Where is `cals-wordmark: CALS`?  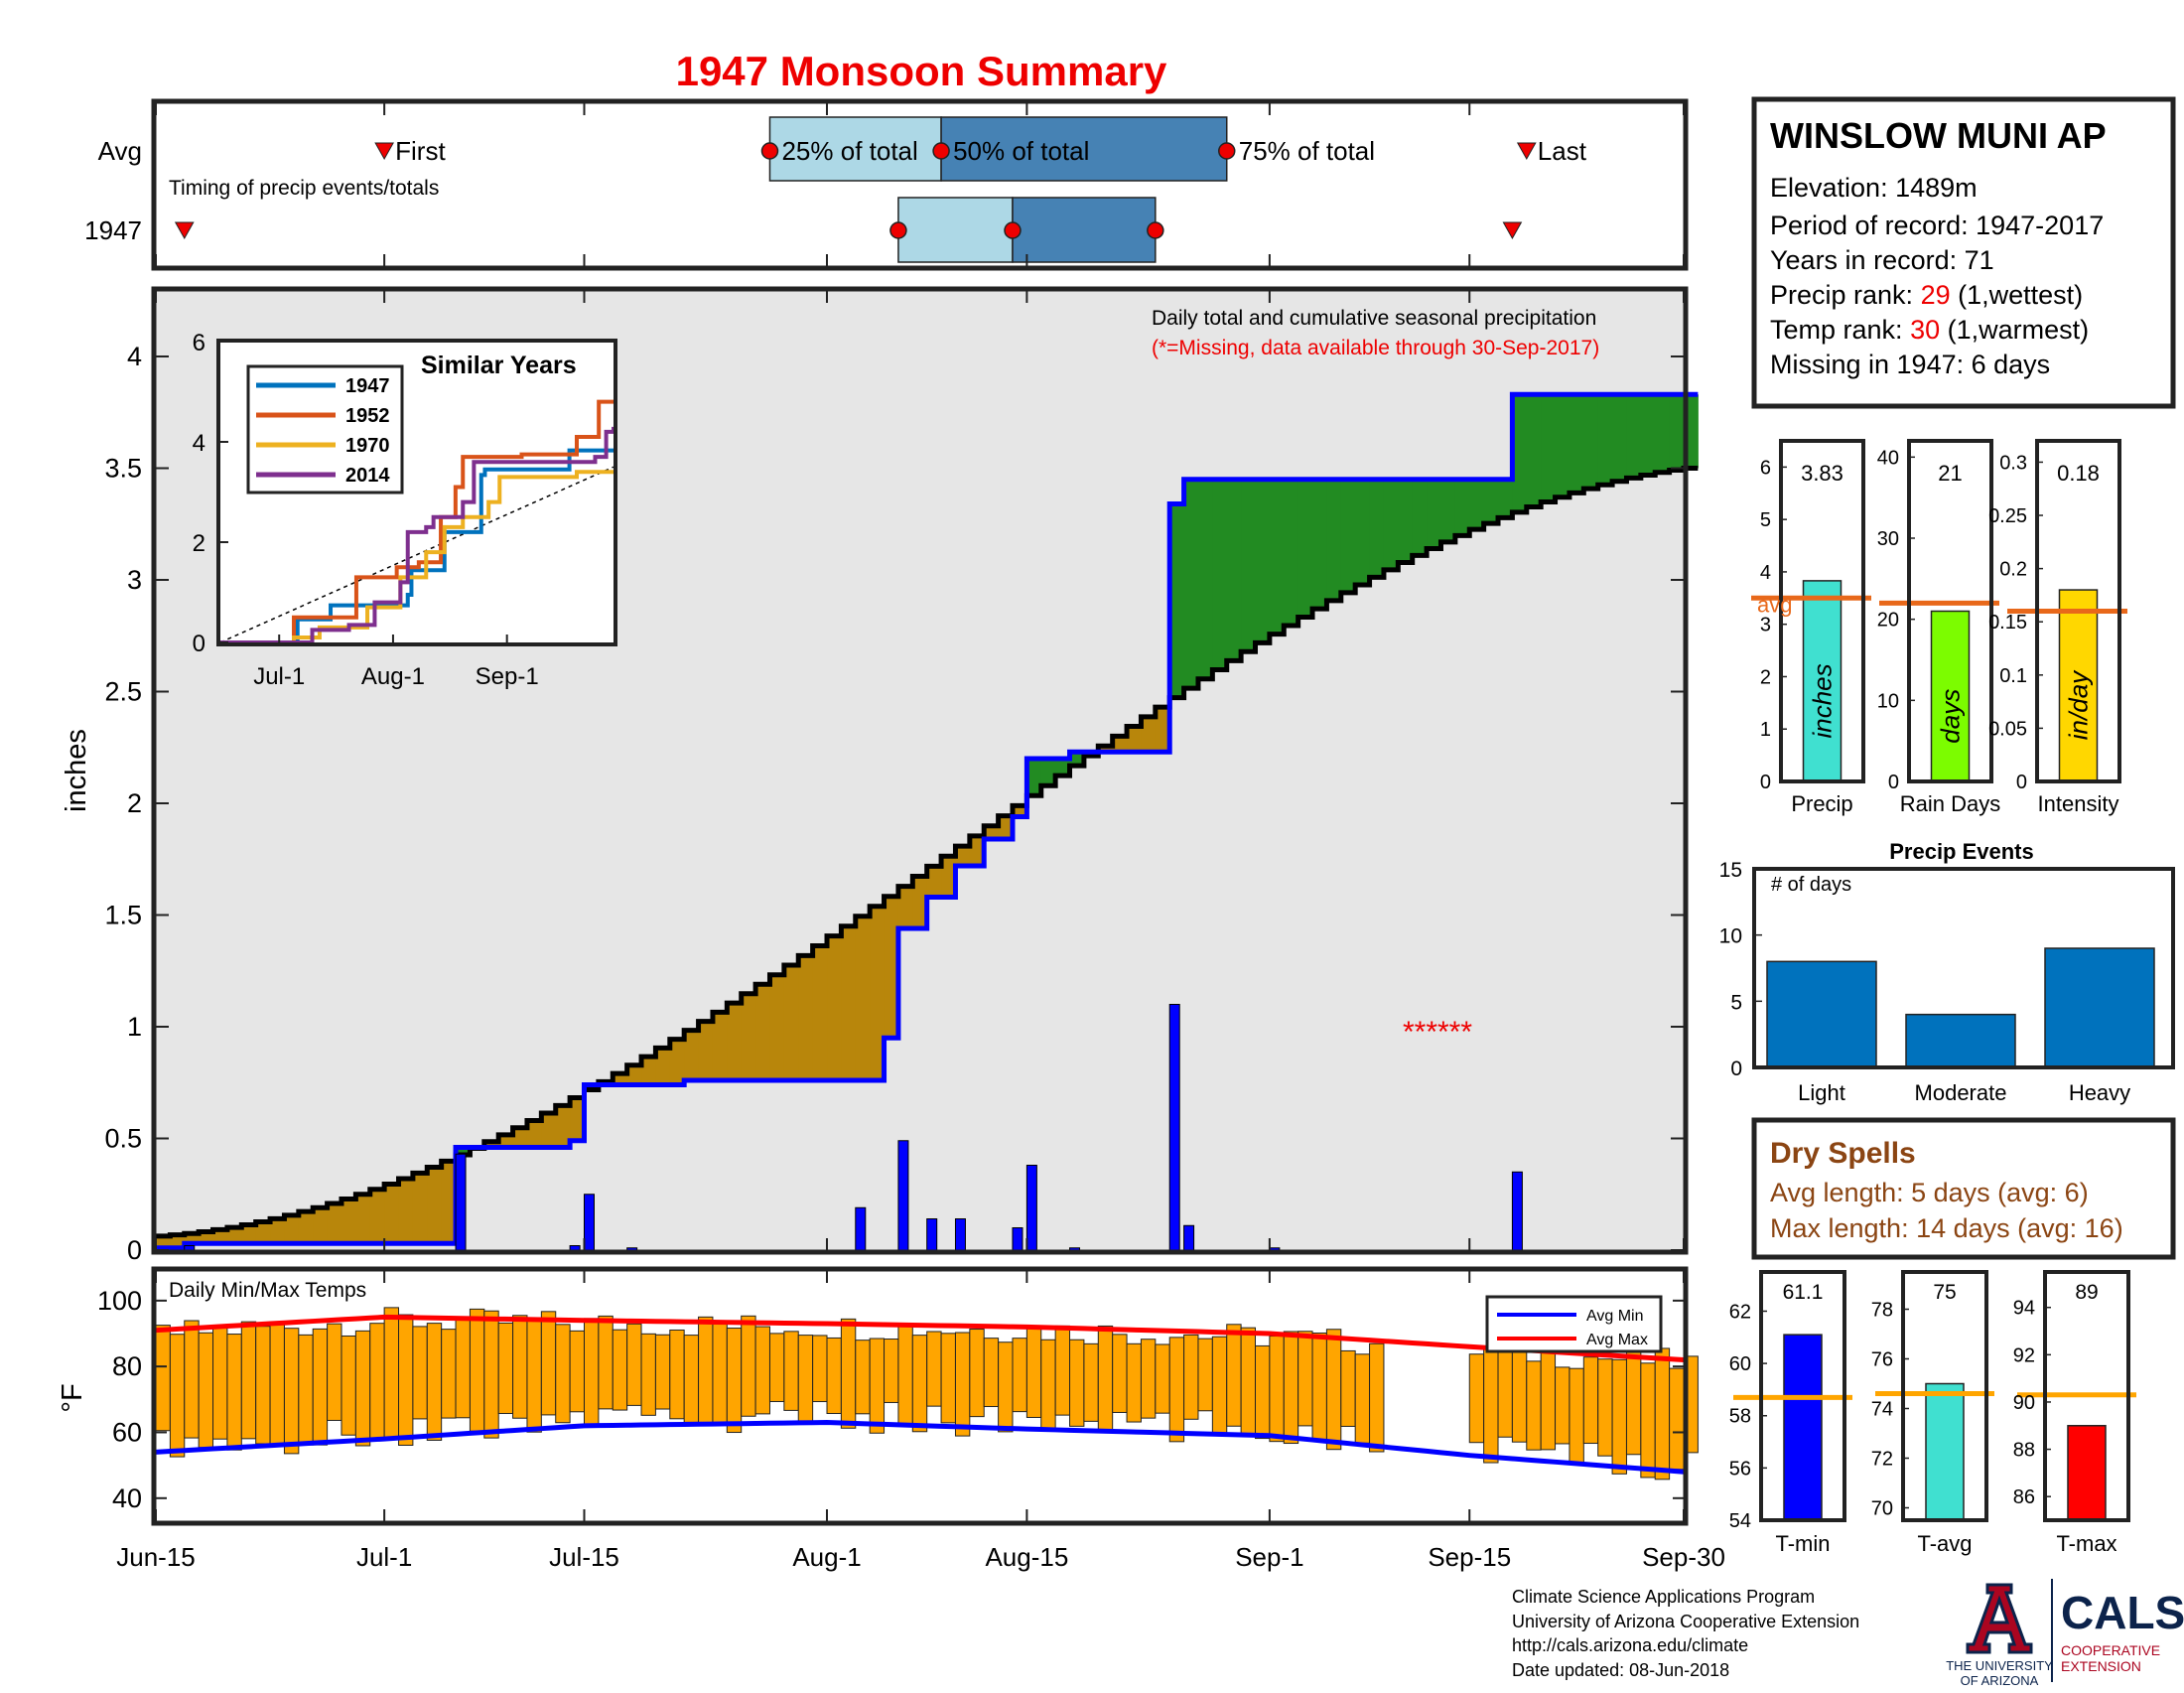 cals-wordmark: CALS is located at coordinates (2122, 1612).